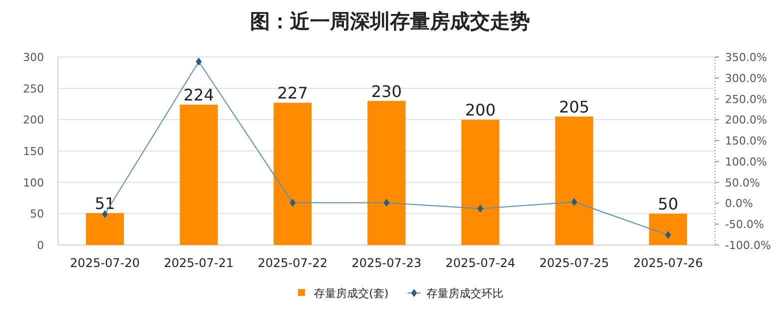 The image size is (780, 328). Describe the element at coordinates (748, 245) in the screenshot. I see `y2-tick-label: -100.0%` at that location.